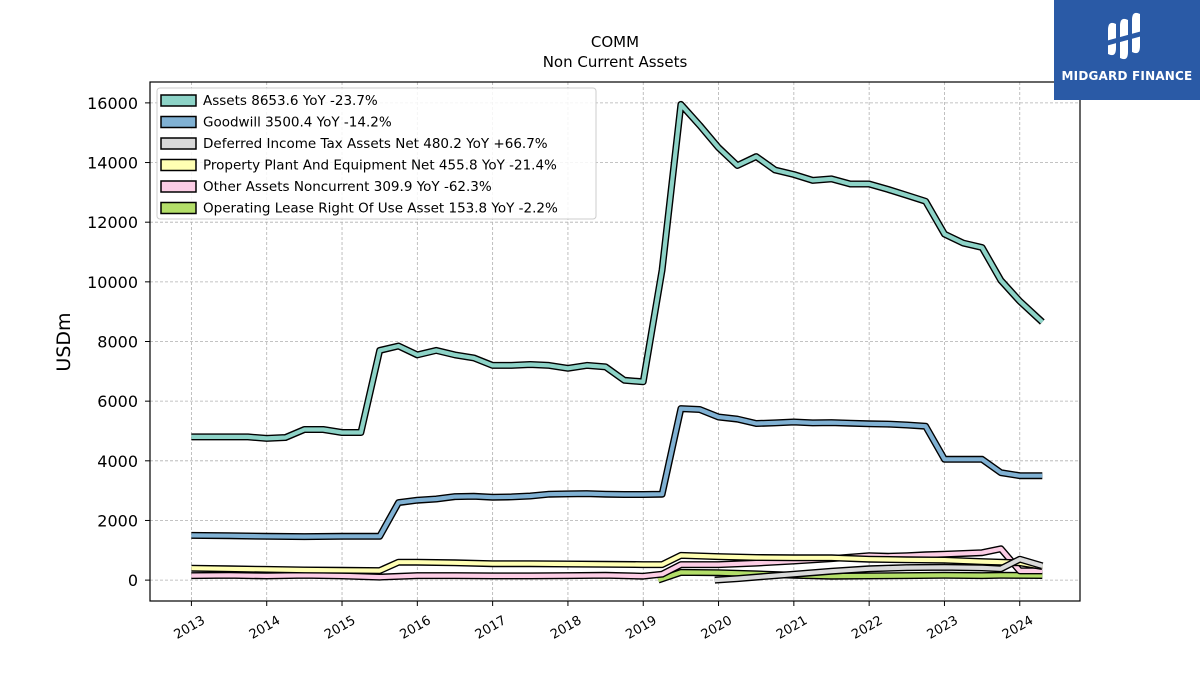  I want to click on y-tick-label: 8000, so click(117, 342).